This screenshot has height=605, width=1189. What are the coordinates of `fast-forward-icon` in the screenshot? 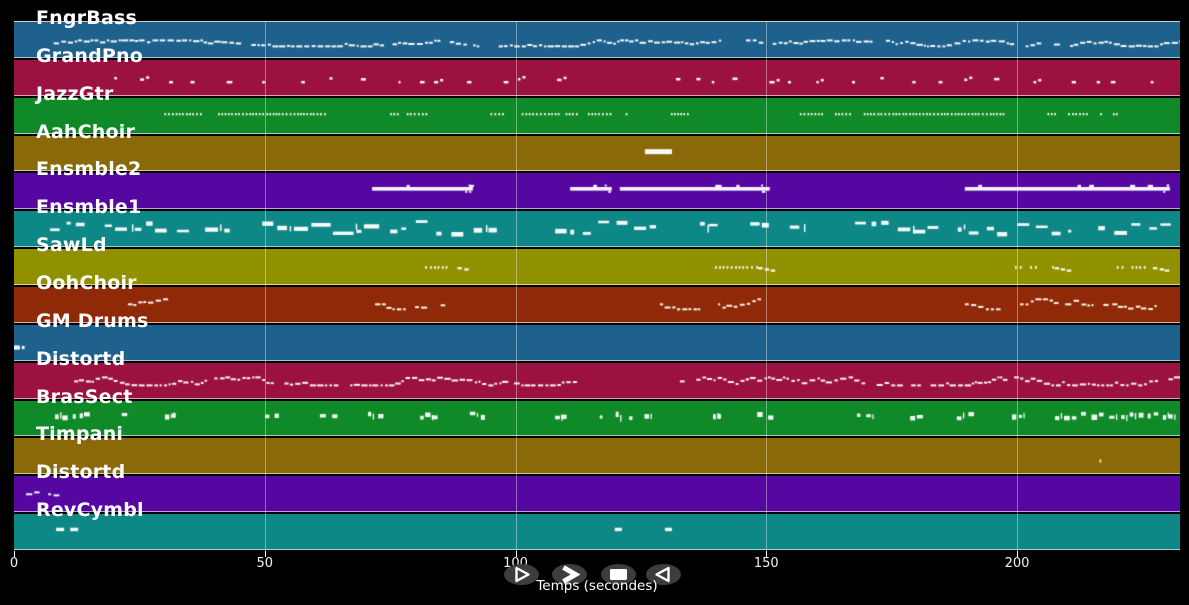 It's located at (570, 574).